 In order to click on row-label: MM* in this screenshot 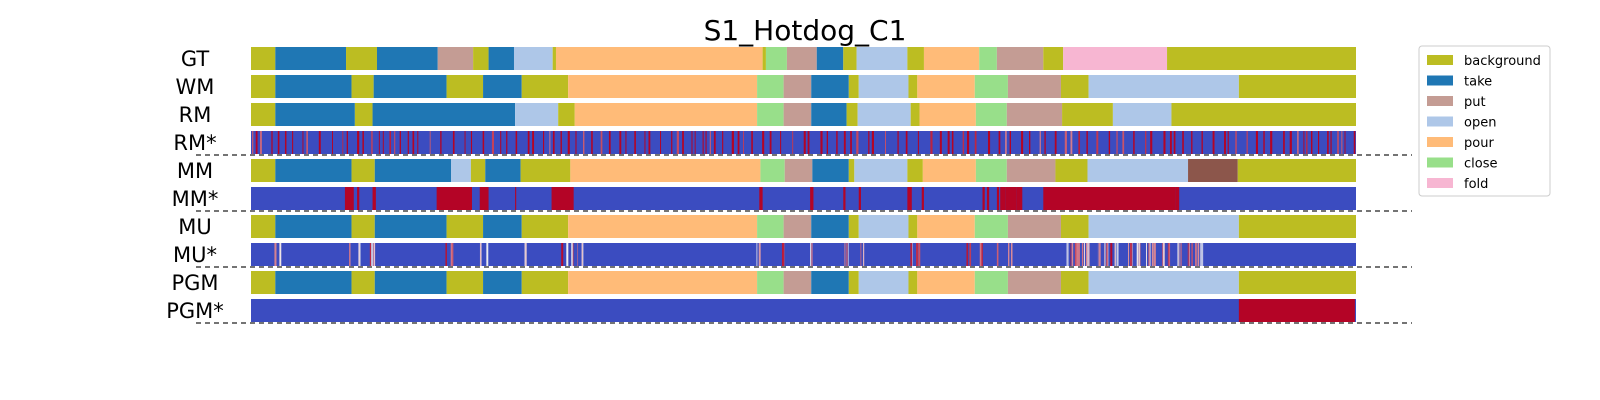, I will do `click(195, 199)`.